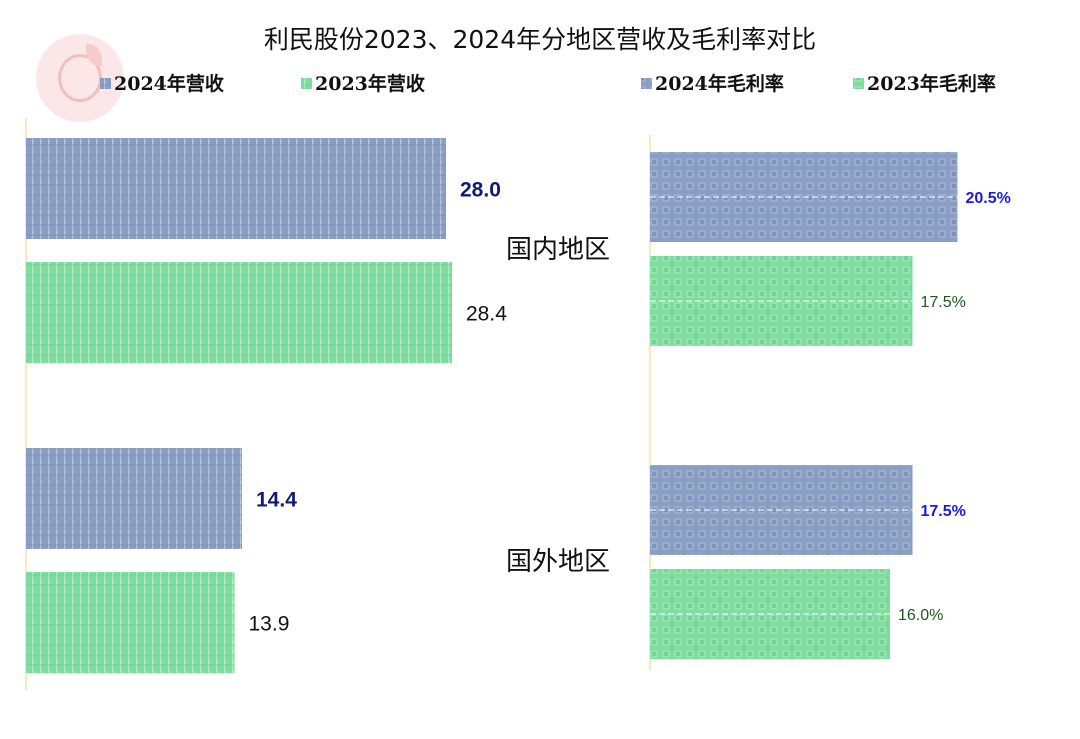 This screenshot has width=1080, height=739. Describe the element at coordinates (558, 250) in the screenshot. I see `category-label-domestic: 国内地区` at that location.